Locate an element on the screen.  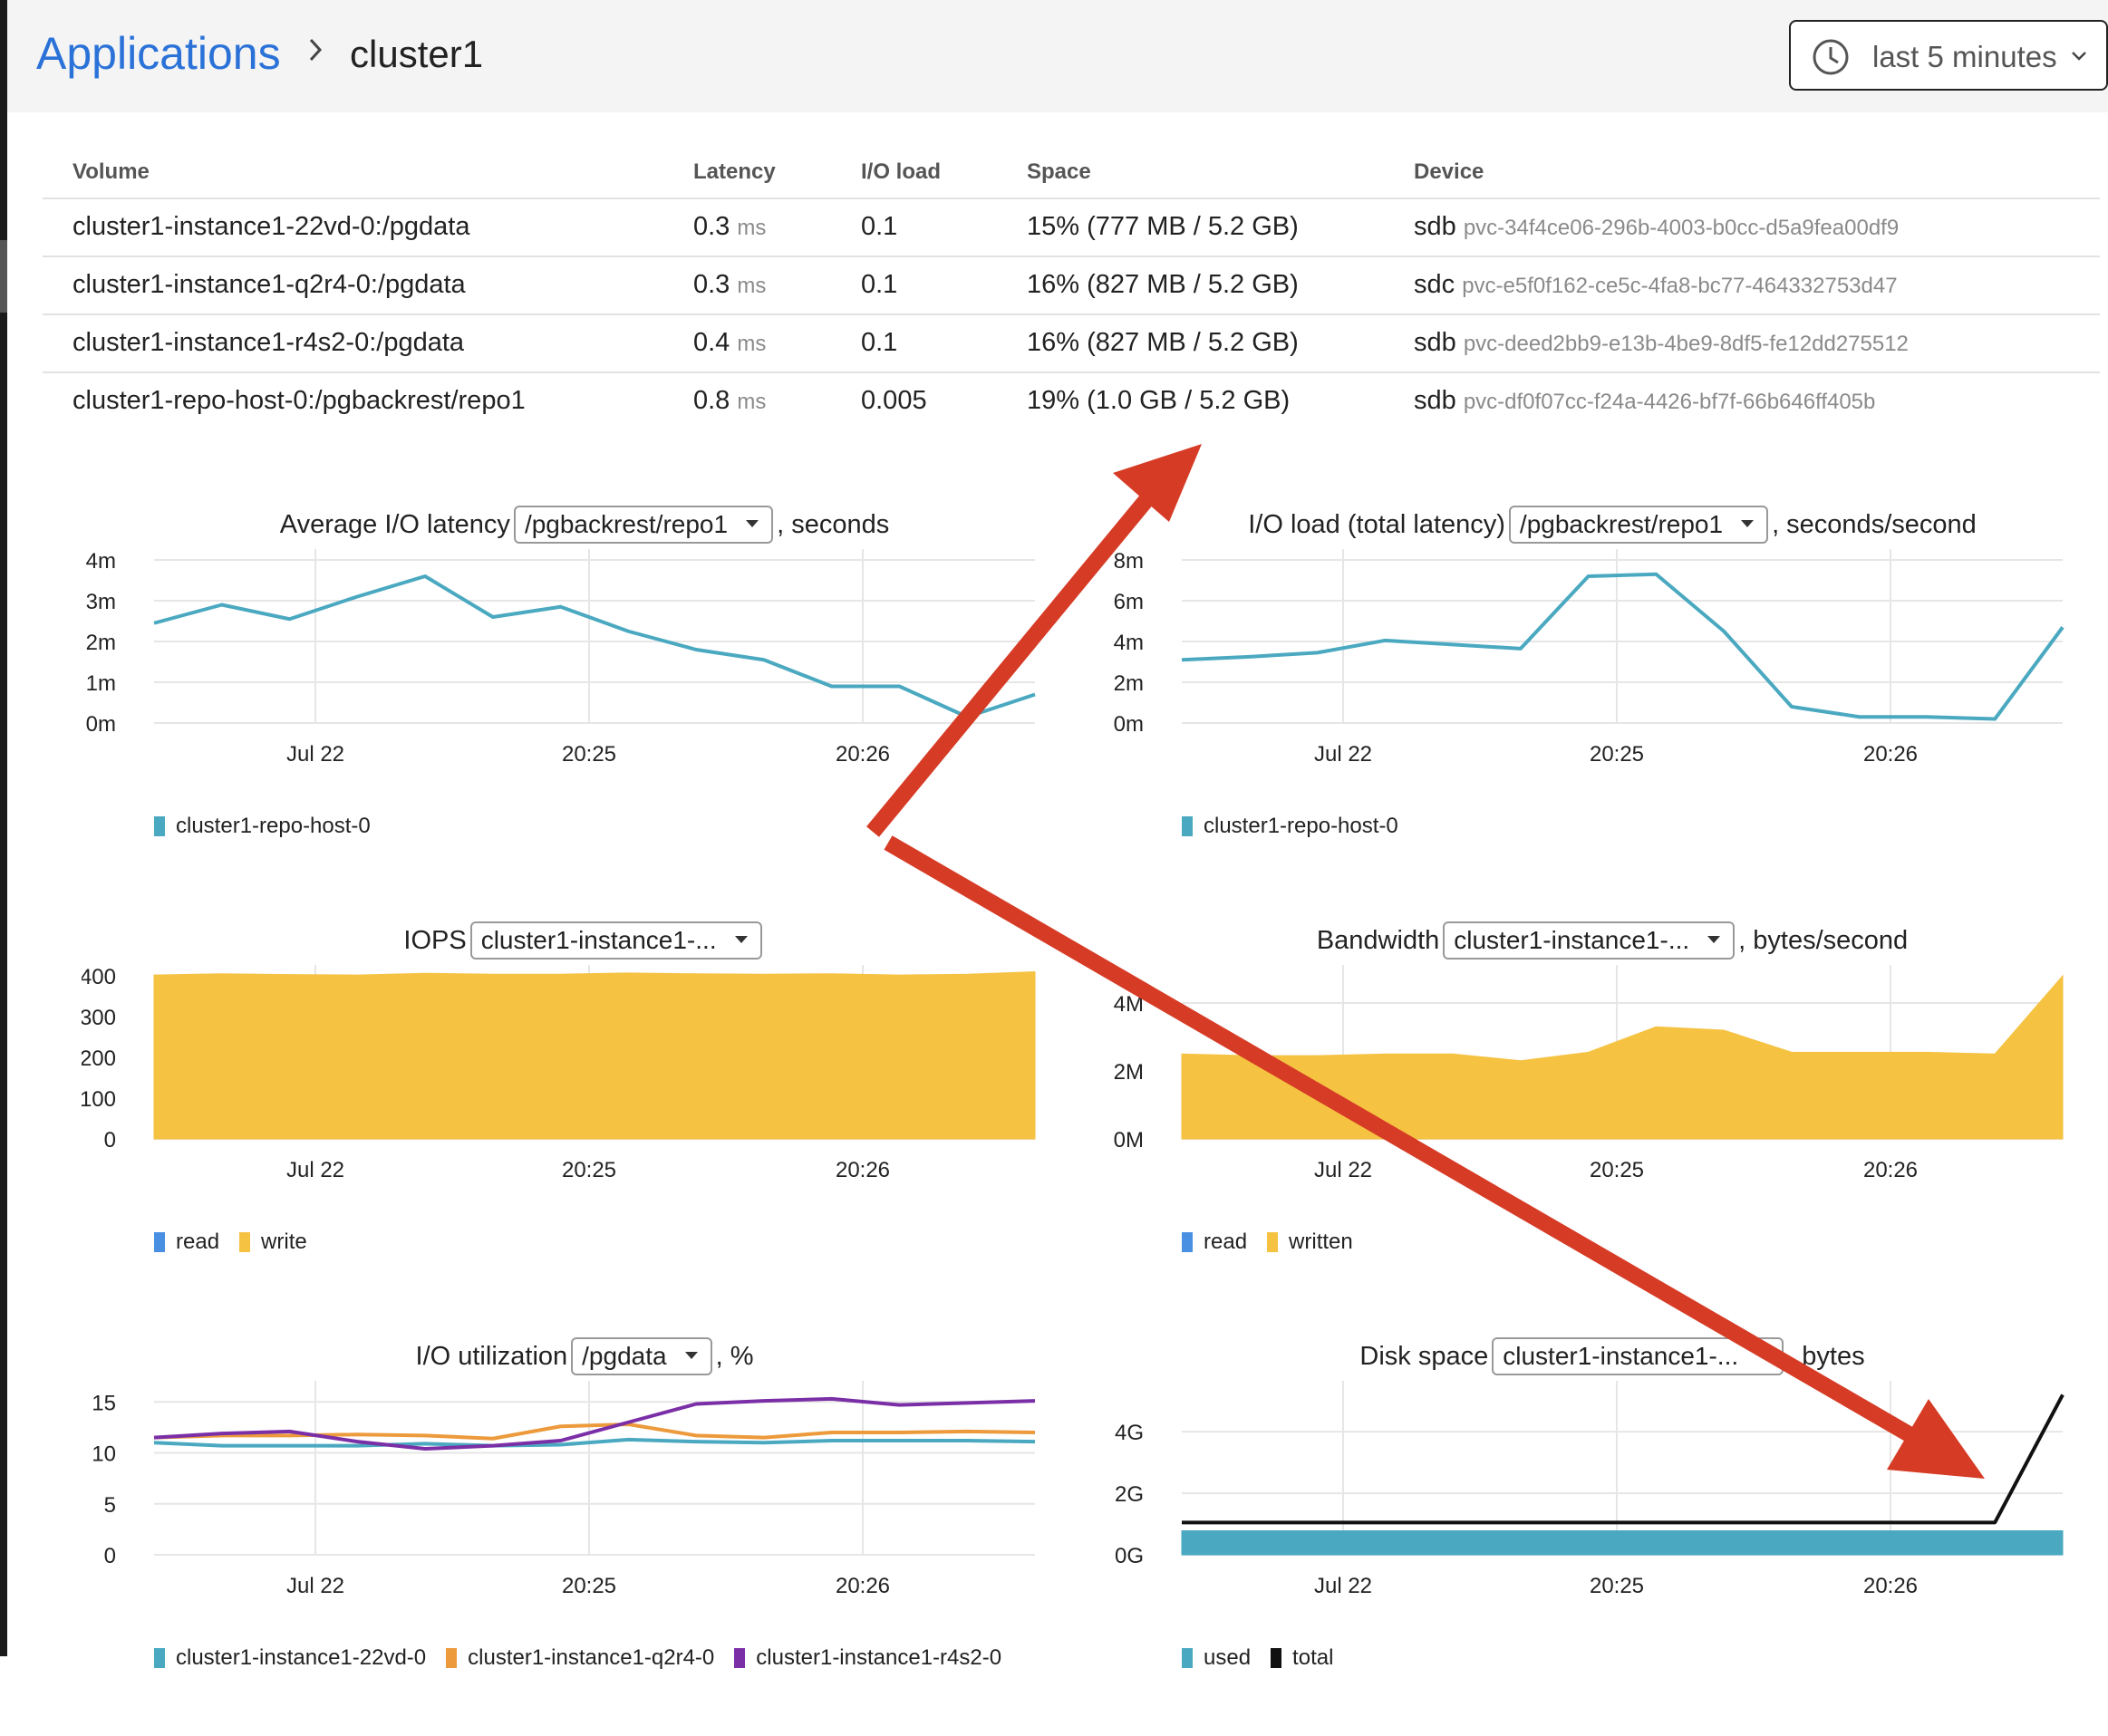
legend-item: total is located at coordinates (1302, 1658).